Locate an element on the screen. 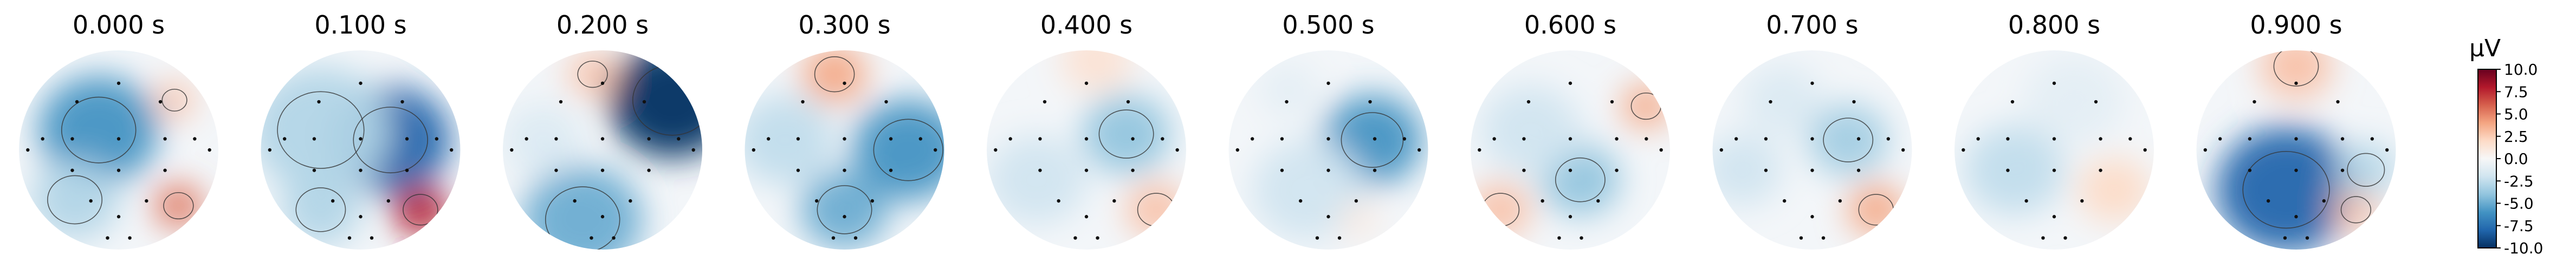 The image size is (2576, 275). colorbar-tick-label: -10.0 is located at coordinates (2523, 248).